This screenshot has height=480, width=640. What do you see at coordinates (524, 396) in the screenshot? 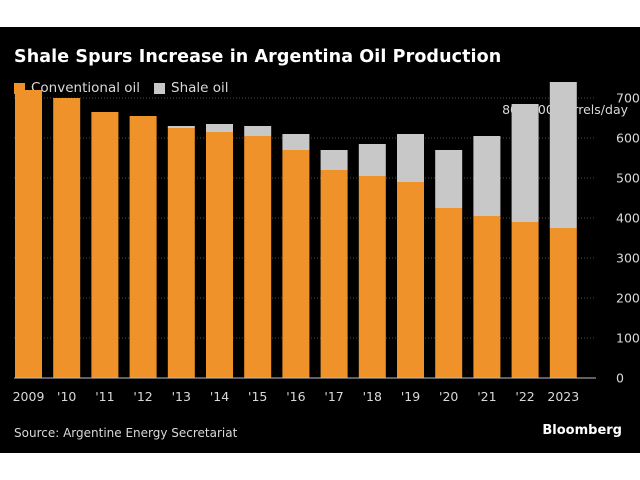
I see `x-tick-label: '22` at bounding box center [524, 396].